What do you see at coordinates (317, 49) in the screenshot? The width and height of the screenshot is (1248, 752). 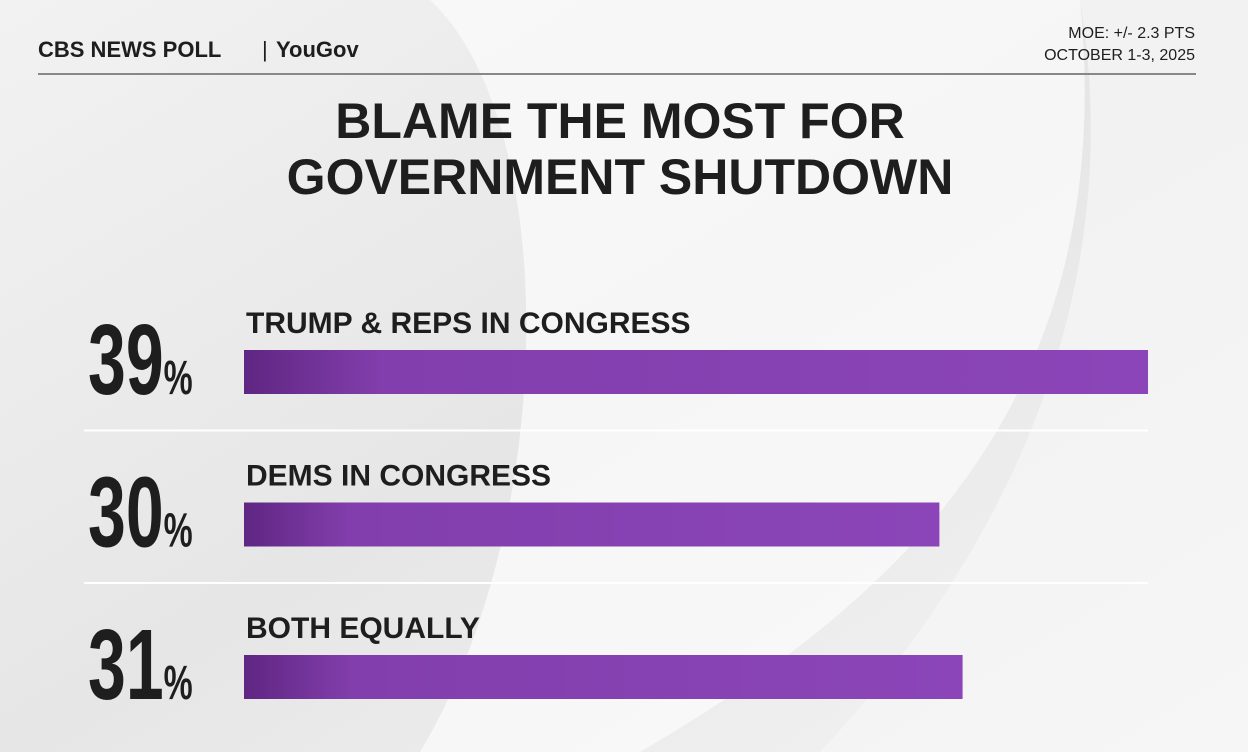 I see `partner: YouGov` at bounding box center [317, 49].